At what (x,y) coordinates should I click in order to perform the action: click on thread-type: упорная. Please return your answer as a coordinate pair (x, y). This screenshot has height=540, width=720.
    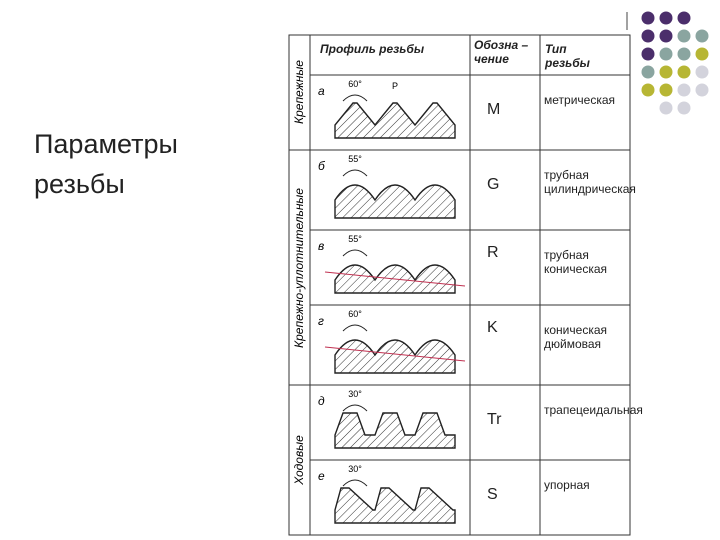
    Looking at the image, I should click on (567, 485).